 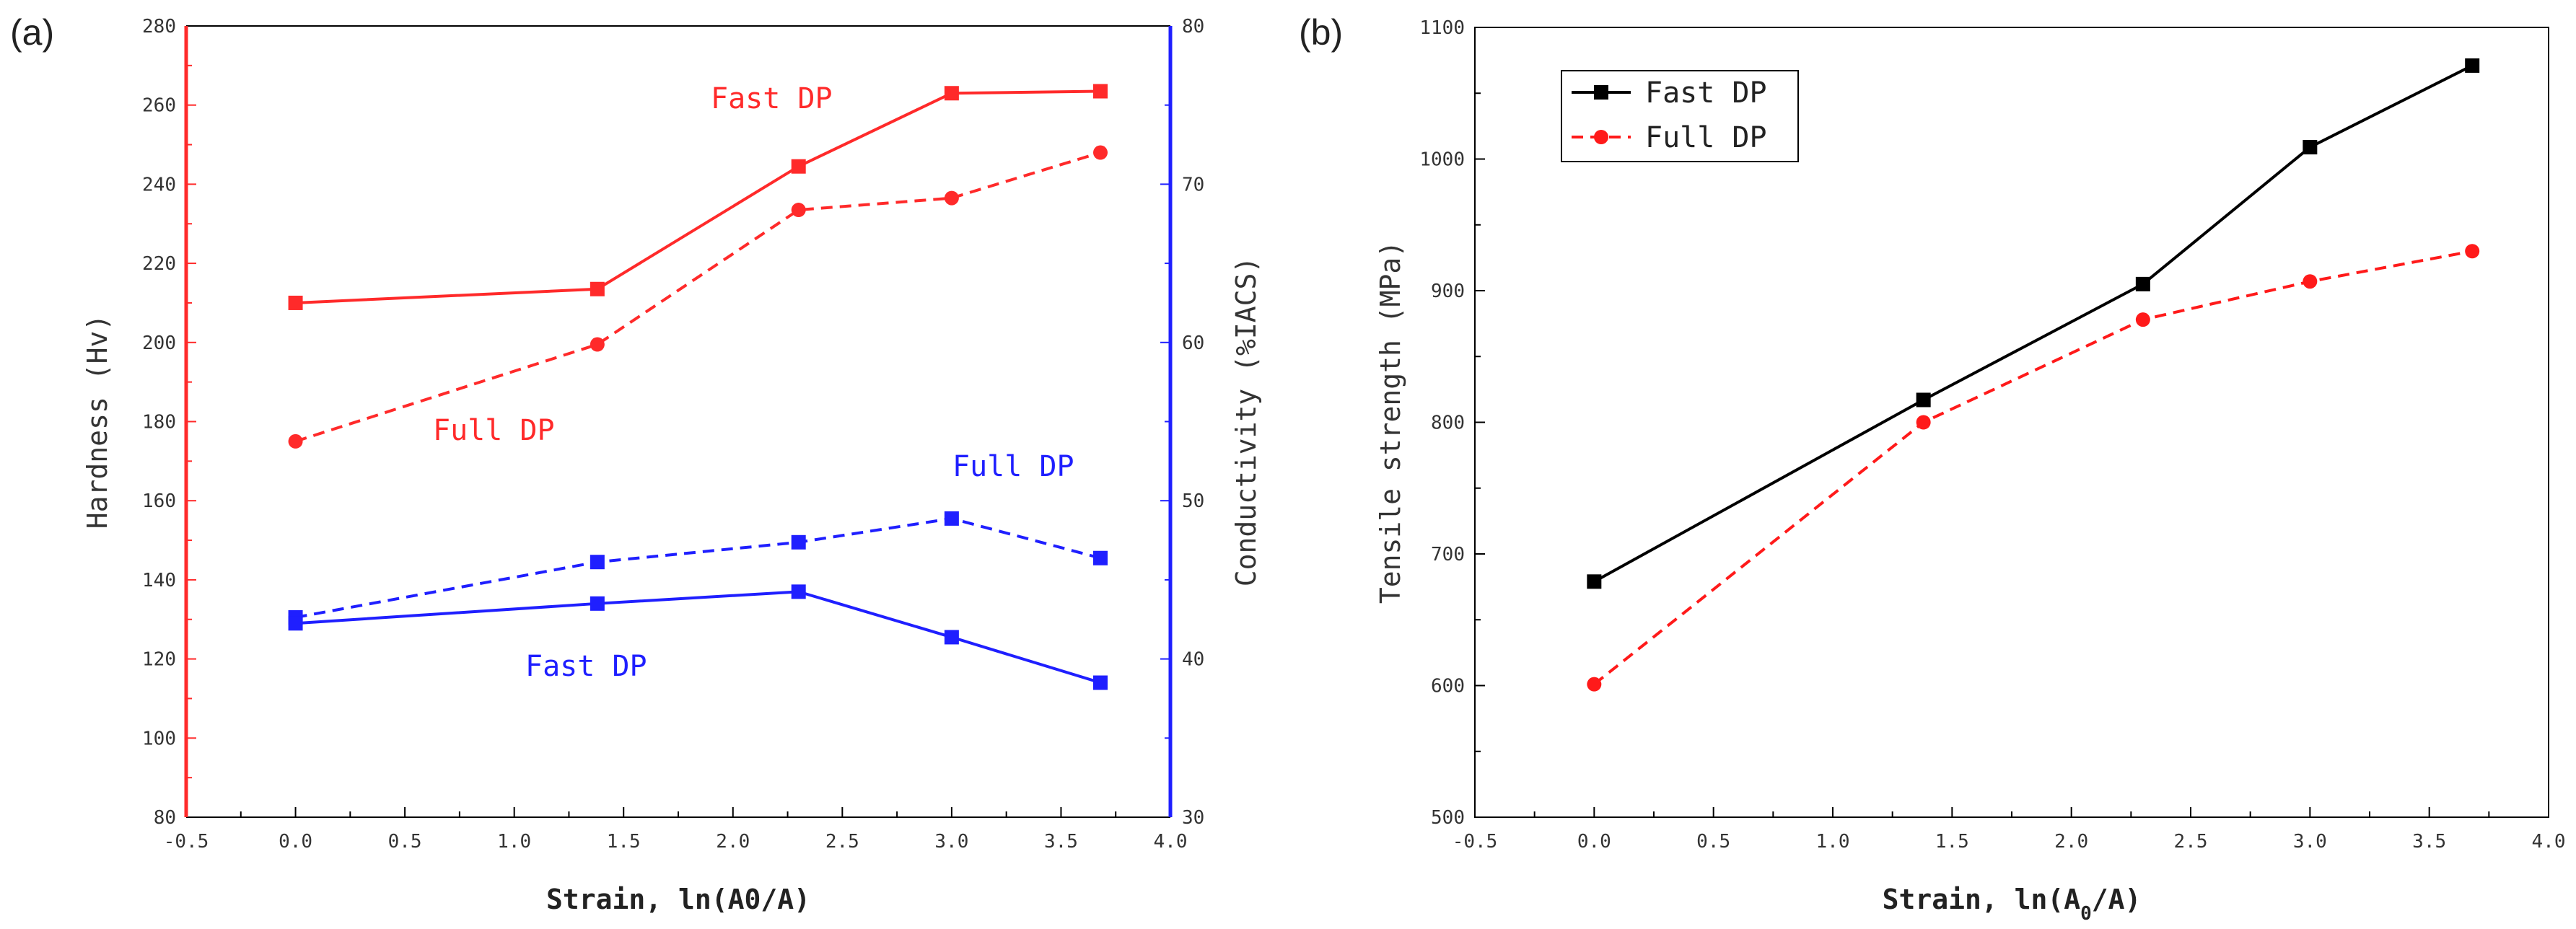 I want to click on y-tick-label-left: 200, so click(x=159, y=343).